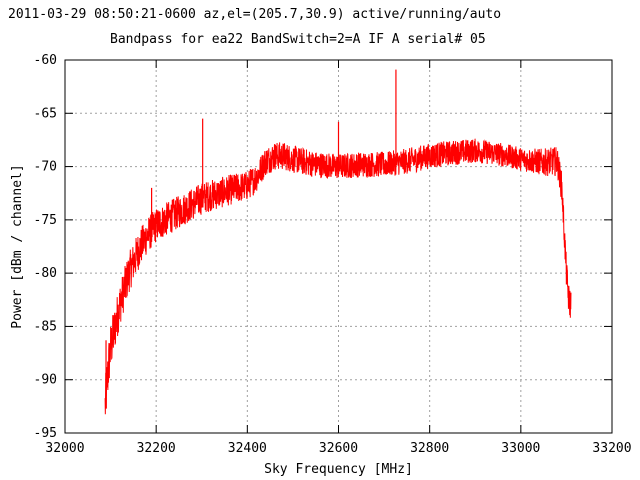 The image size is (640, 480). Describe the element at coordinates (45, 60) in the screenshot. I see `y-tick-label: -60` at that location.